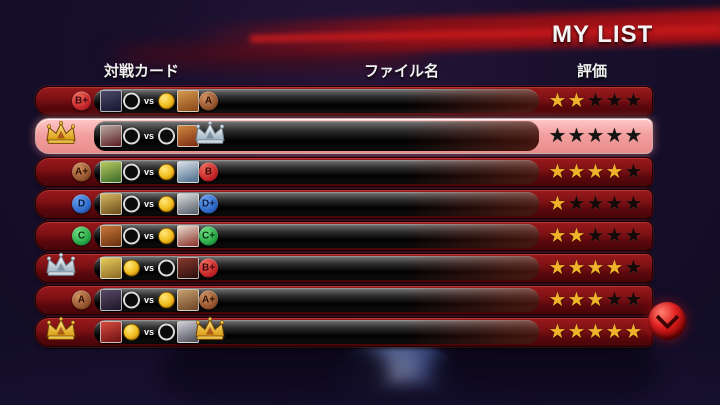 The image size is (720, 405). I want to click on page-title: MY LIST, so click(603, 34).